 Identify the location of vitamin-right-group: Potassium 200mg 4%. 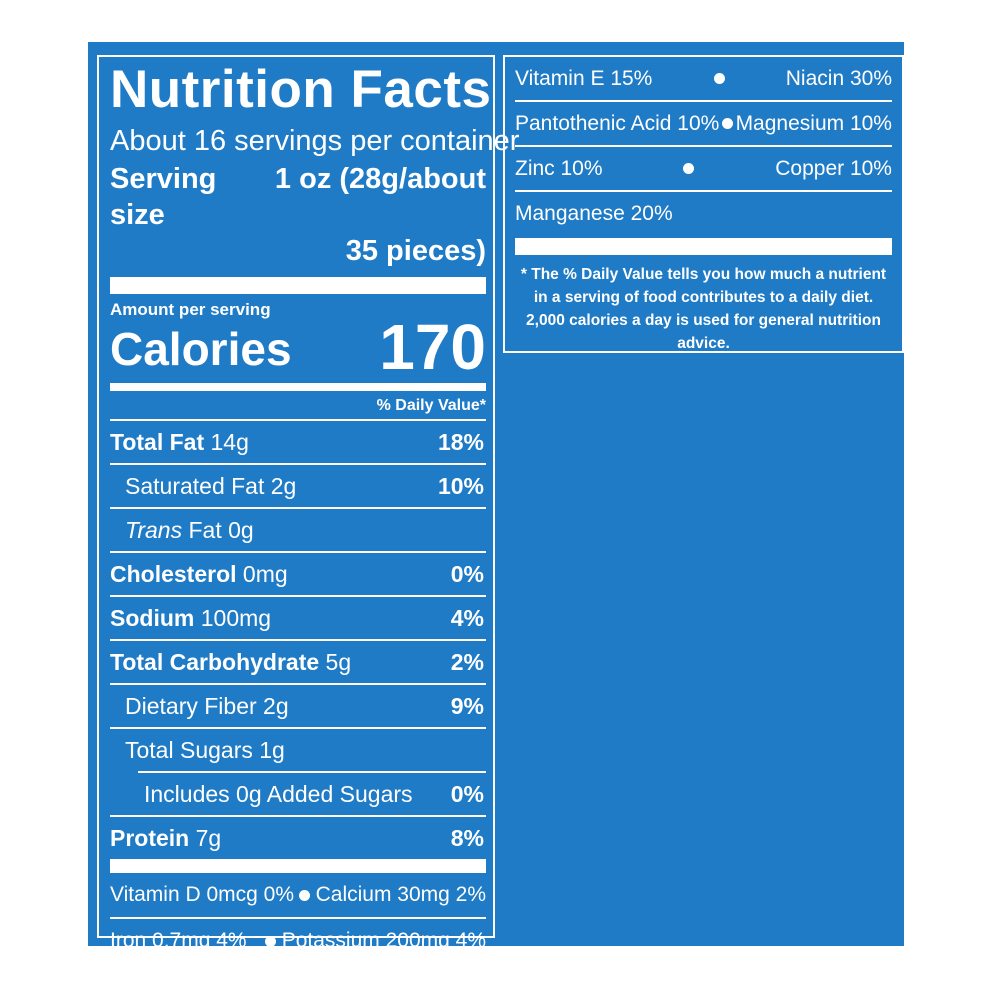
(375, 941).